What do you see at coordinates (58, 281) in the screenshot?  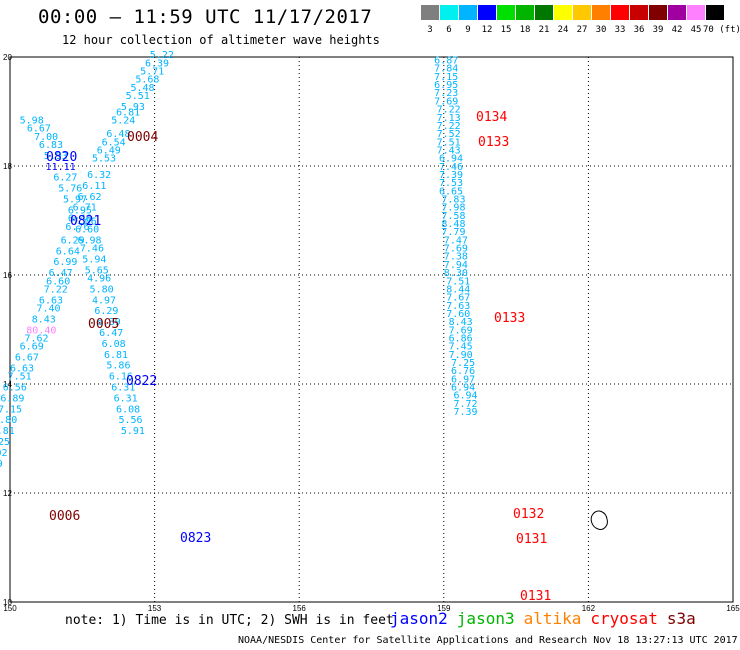 I see `wave-height-value: 6.60` at bounding box center [58, 281].